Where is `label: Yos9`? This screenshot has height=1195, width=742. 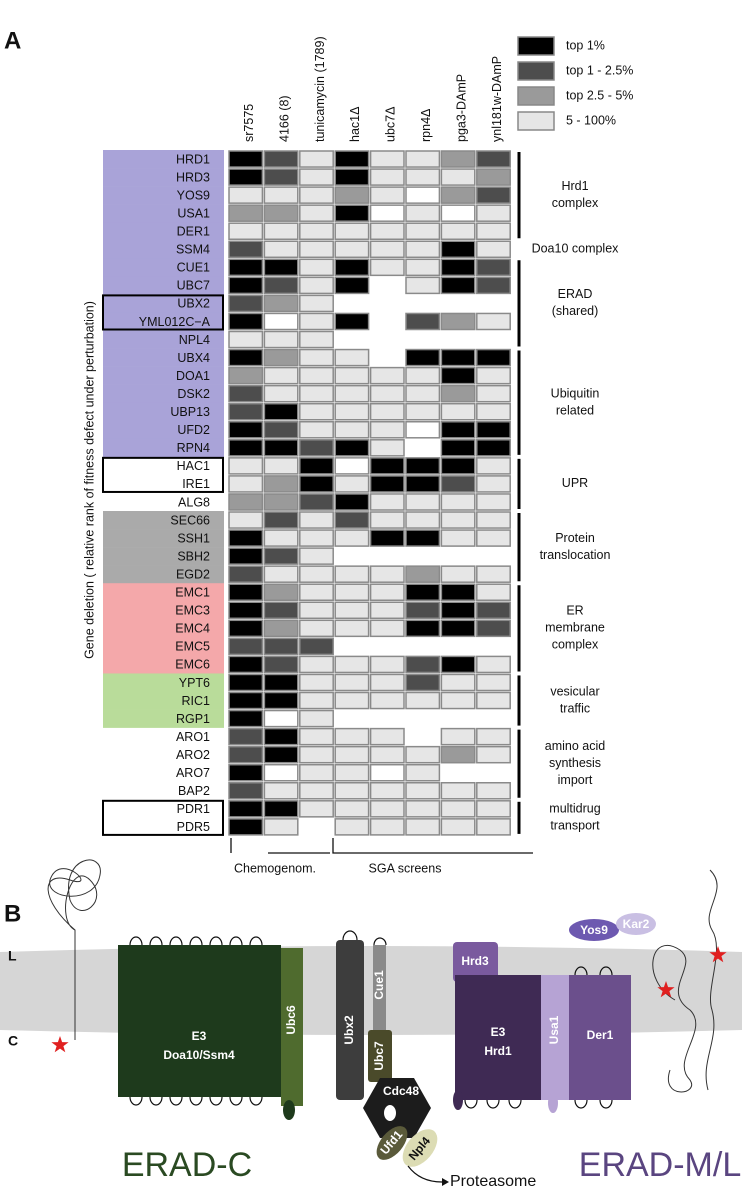 label: Yos9 is located at coordinates (594, 930).